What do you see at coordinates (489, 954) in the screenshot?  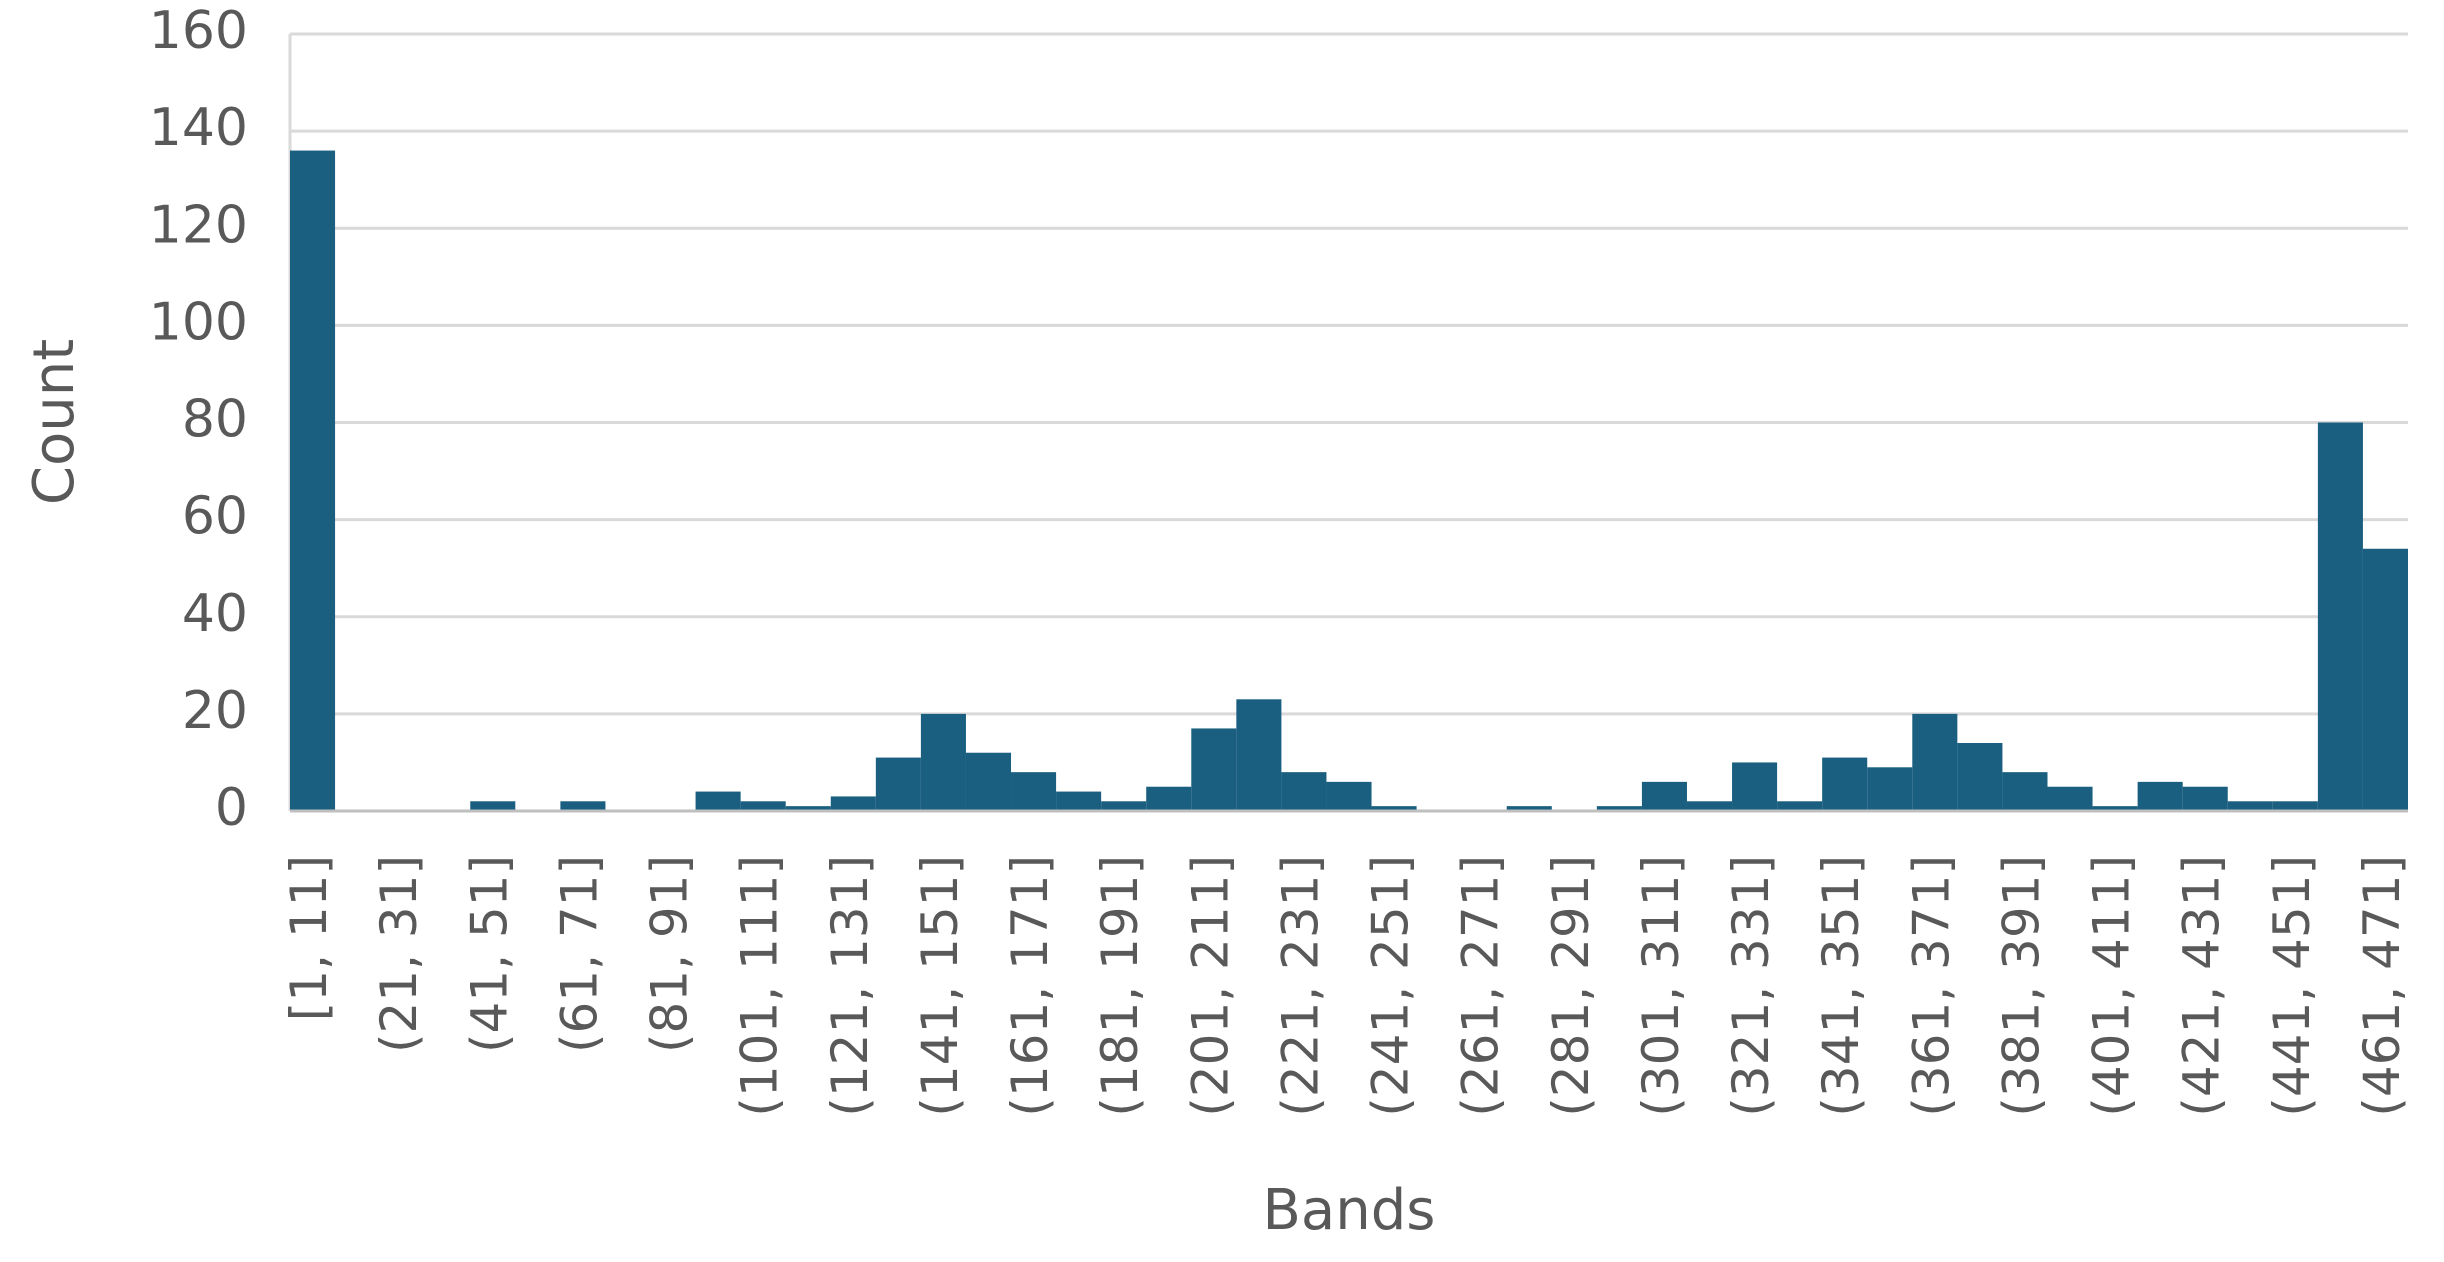 I see `x-tick-label: (41, 51]` at bounding box center [489, 954].